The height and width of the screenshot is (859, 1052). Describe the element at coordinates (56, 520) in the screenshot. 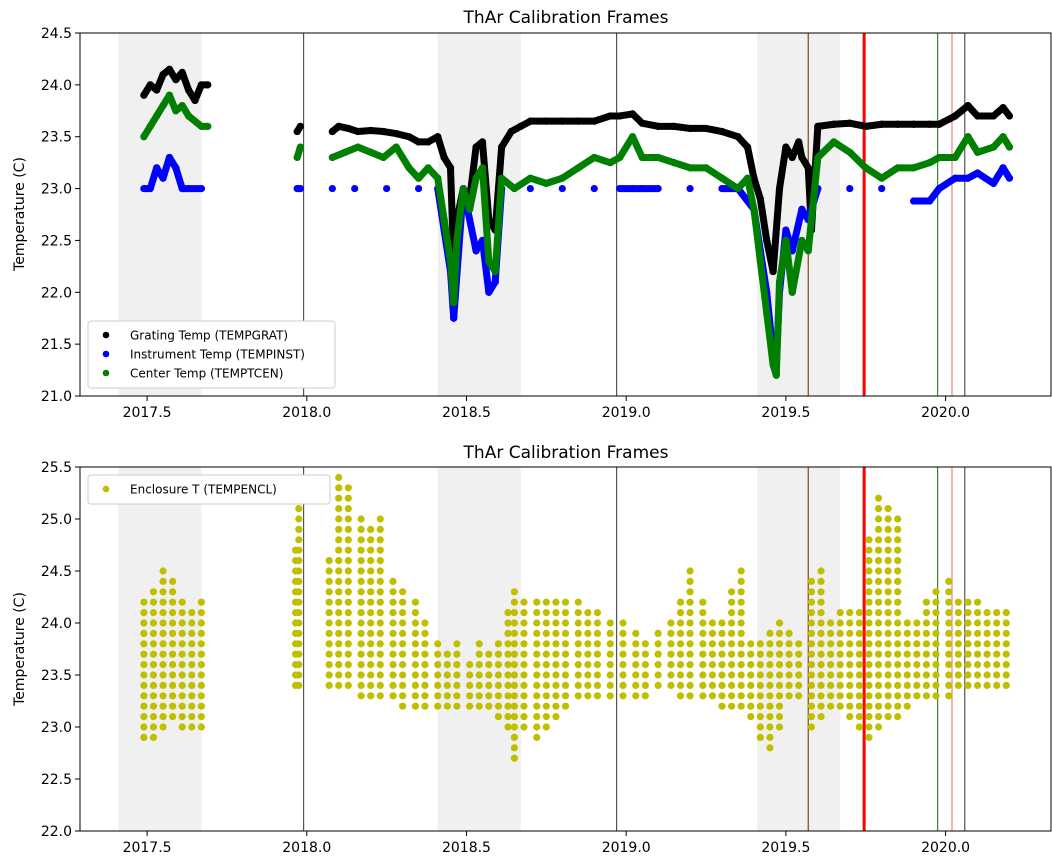

I see `y-tick-label: 25.0` at that location.